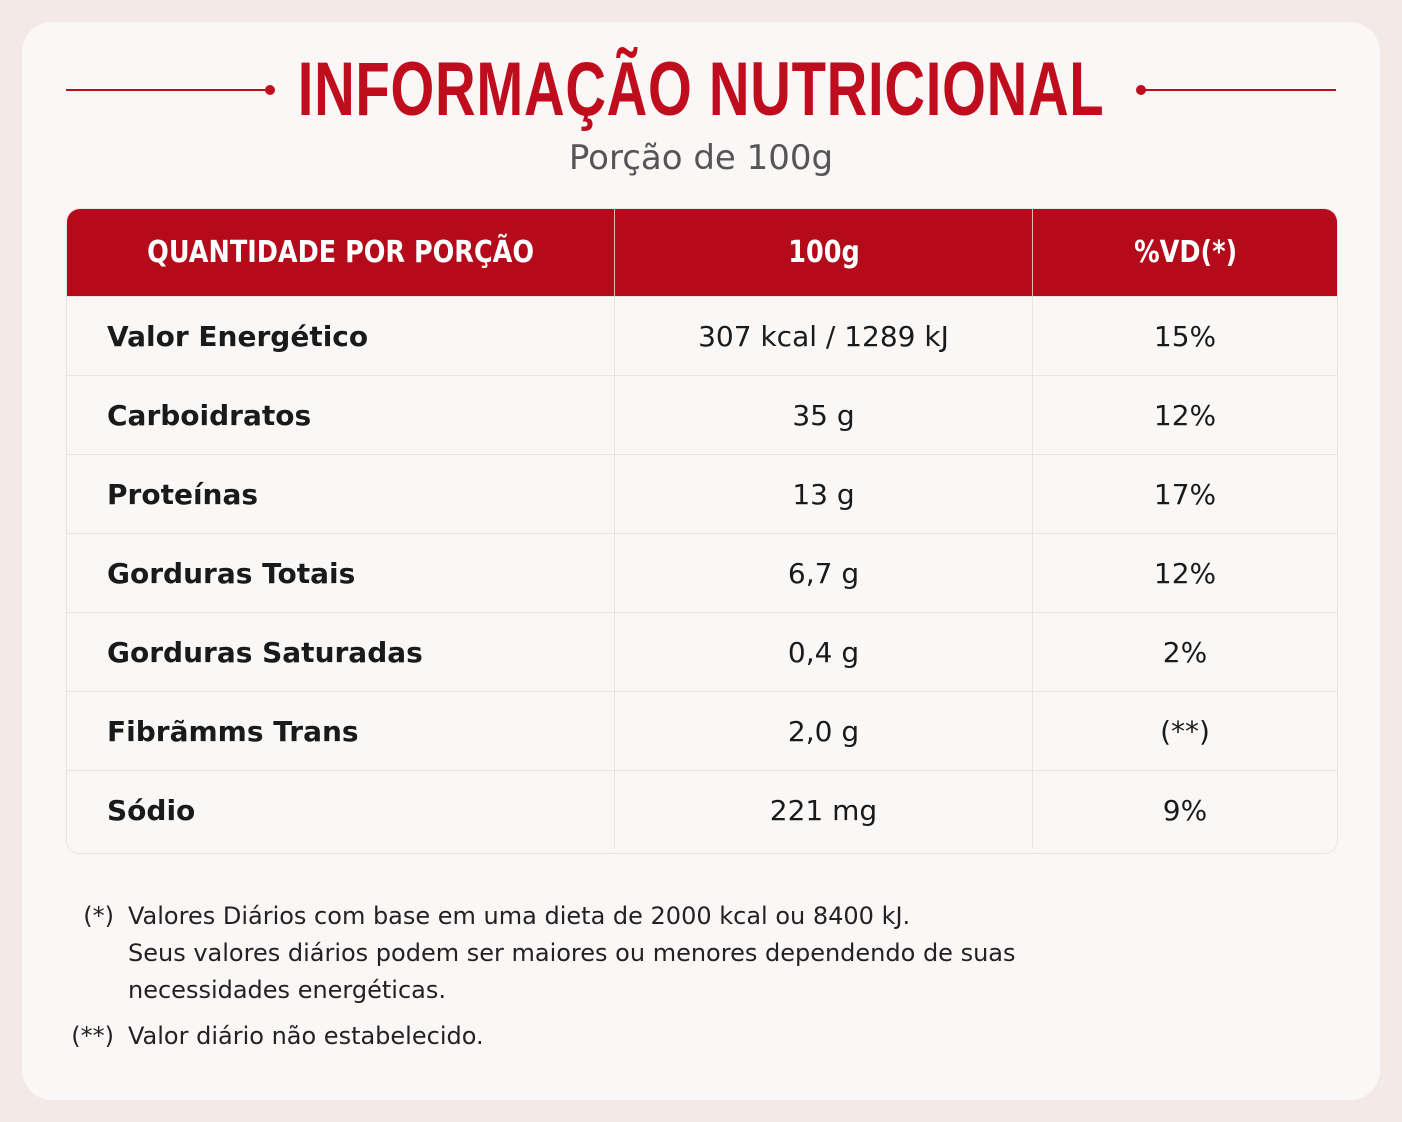 This screenshot has height=1122, width=1402. Describe the element at coordinates (823, 730) in the screenshot. I see `amount: 2,0 g` at that location.